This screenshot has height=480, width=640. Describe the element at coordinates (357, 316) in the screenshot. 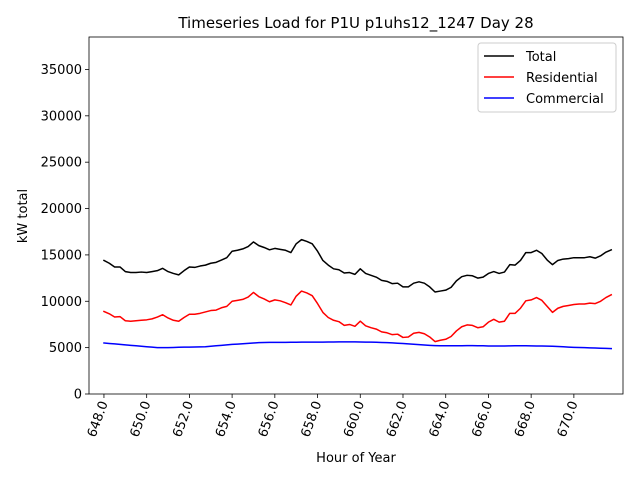

I see `series-line-residential` at that location.